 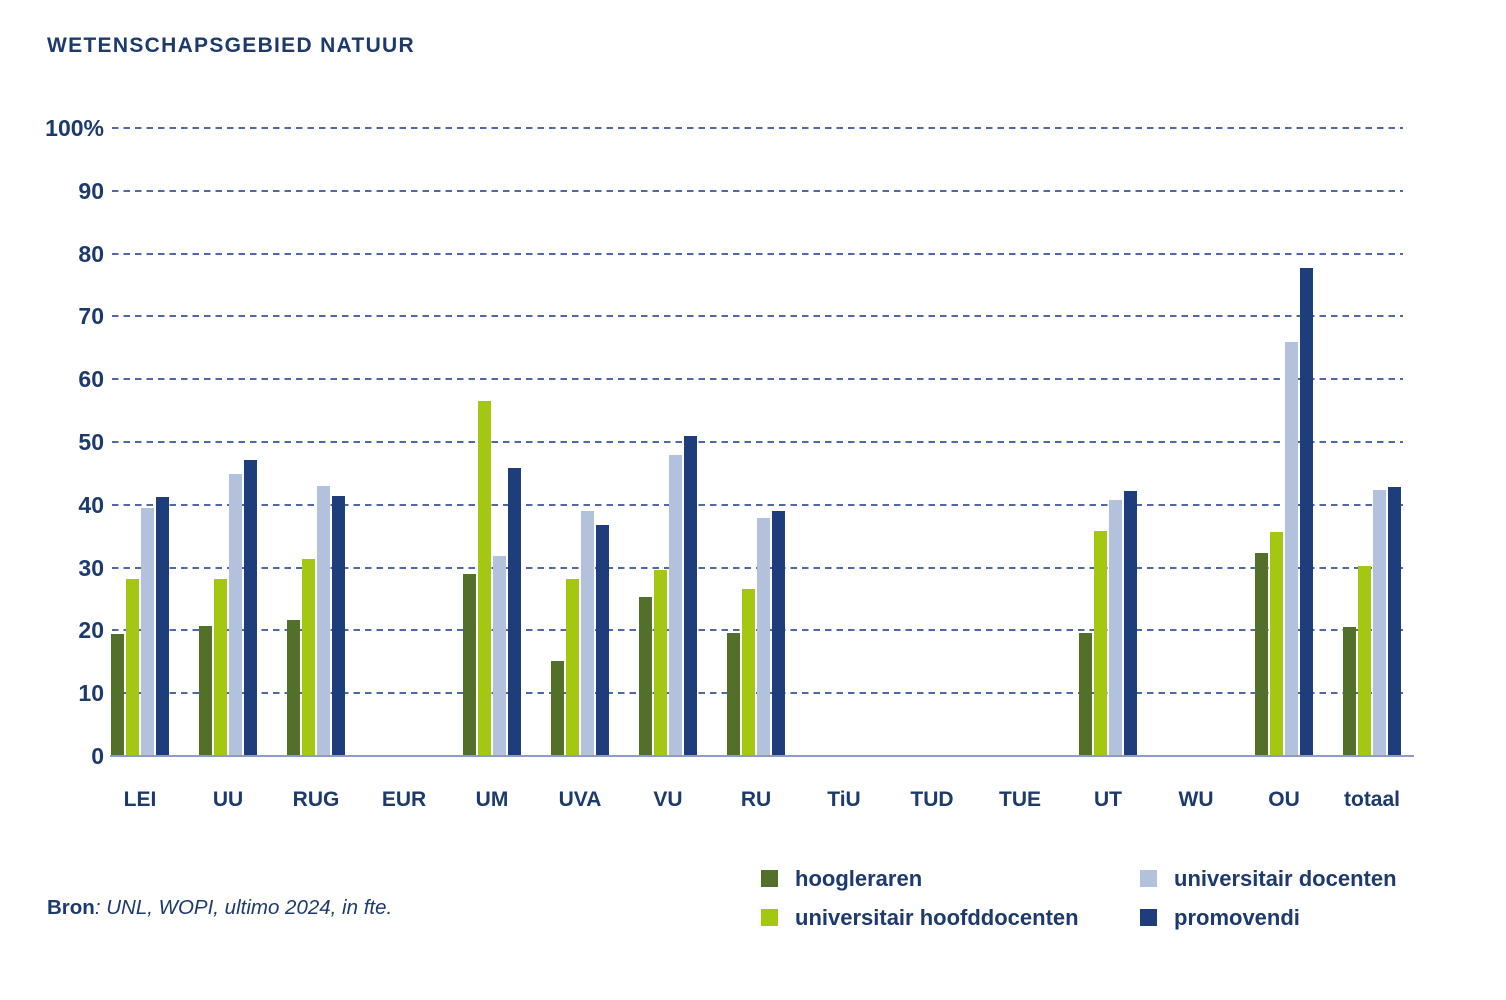 I want to click on bar-group-ut, so click(x=1108, y=441).